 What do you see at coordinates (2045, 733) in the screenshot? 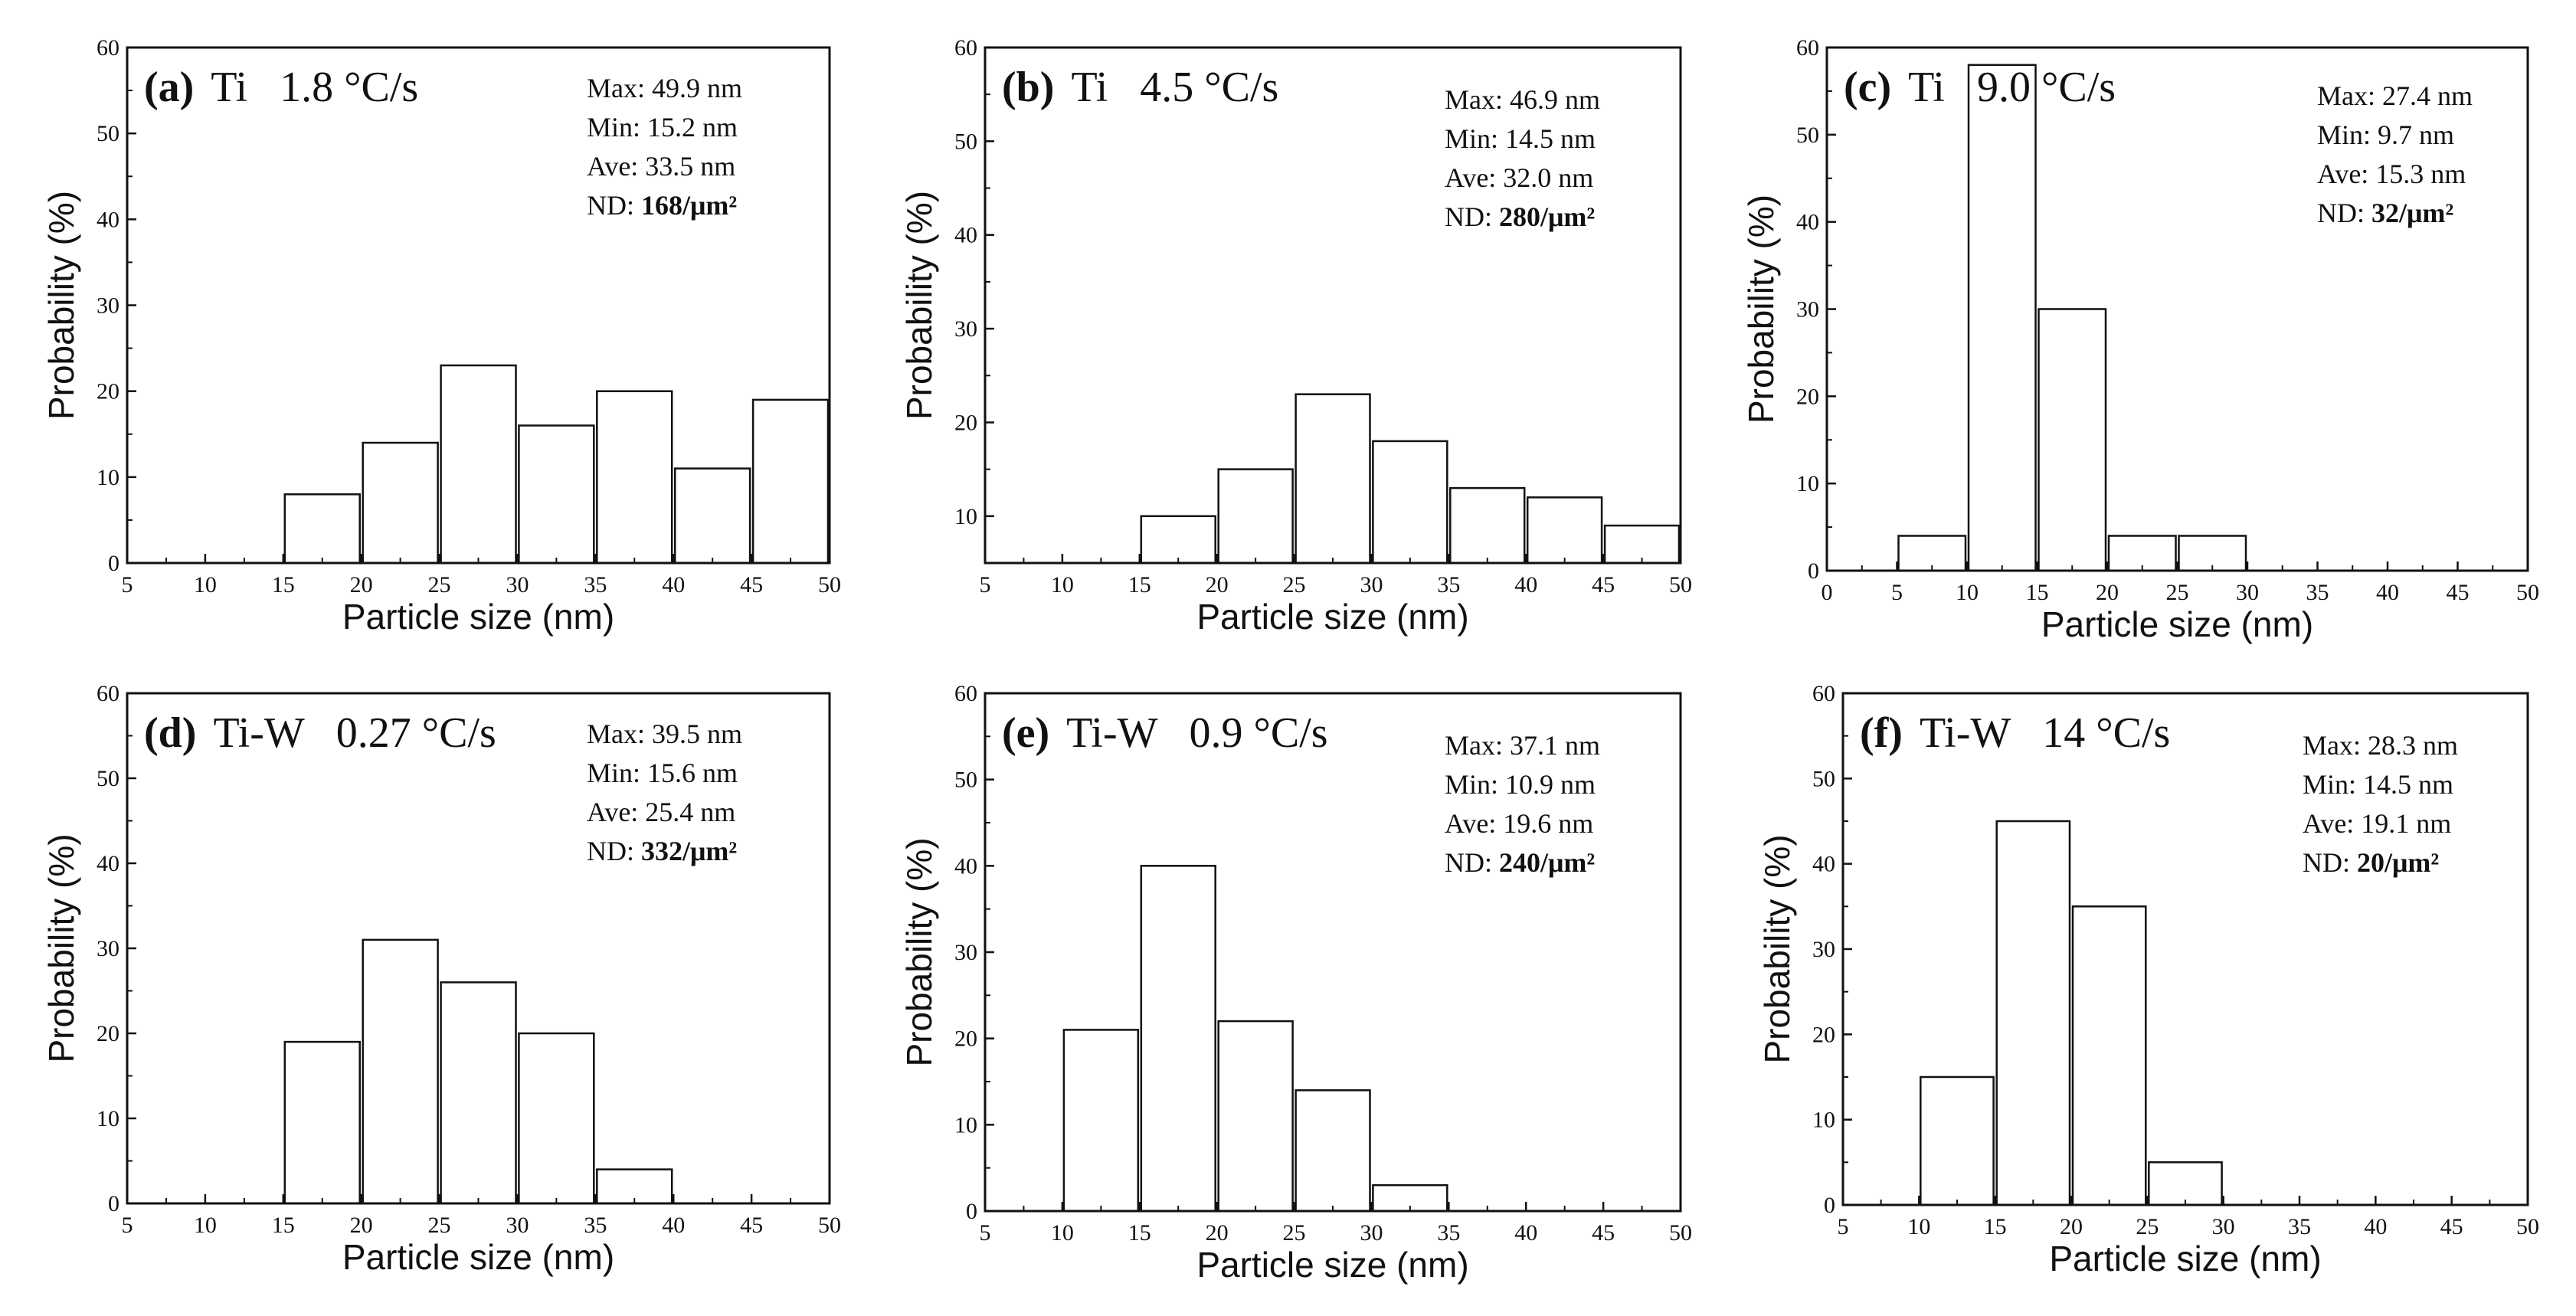
I see `panel-condition: Ti-W 14 °C/s` at bounding box center [2045, 733].